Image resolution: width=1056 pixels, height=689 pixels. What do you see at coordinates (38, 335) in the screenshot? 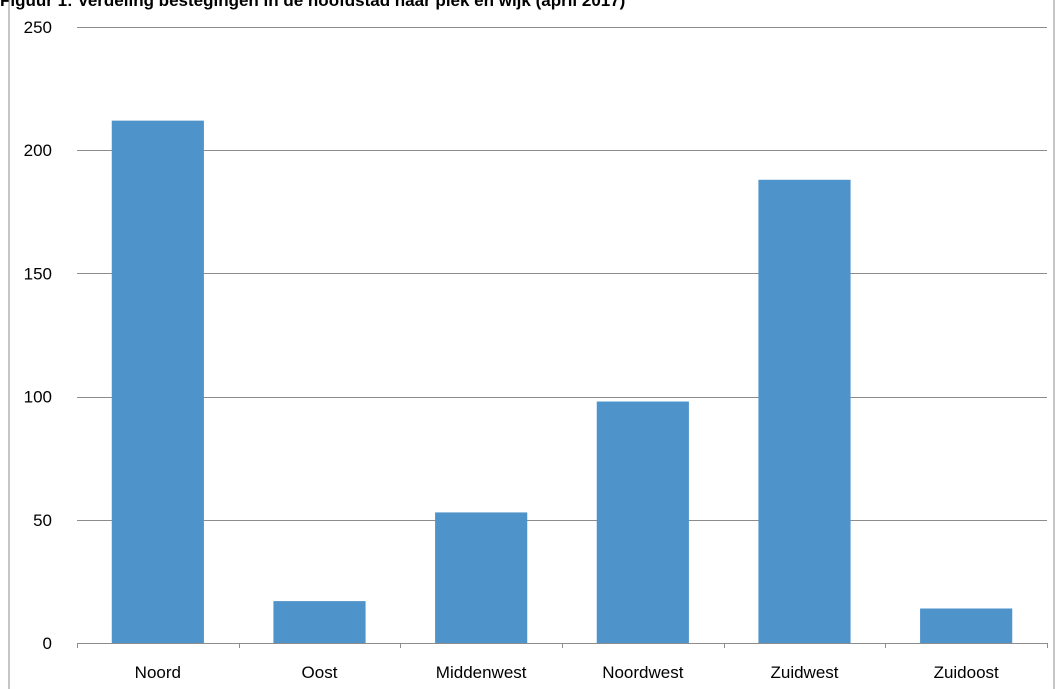
I see `y-tick-labels: 0 50 100 150 200 250` at bounding box center [38, 335].